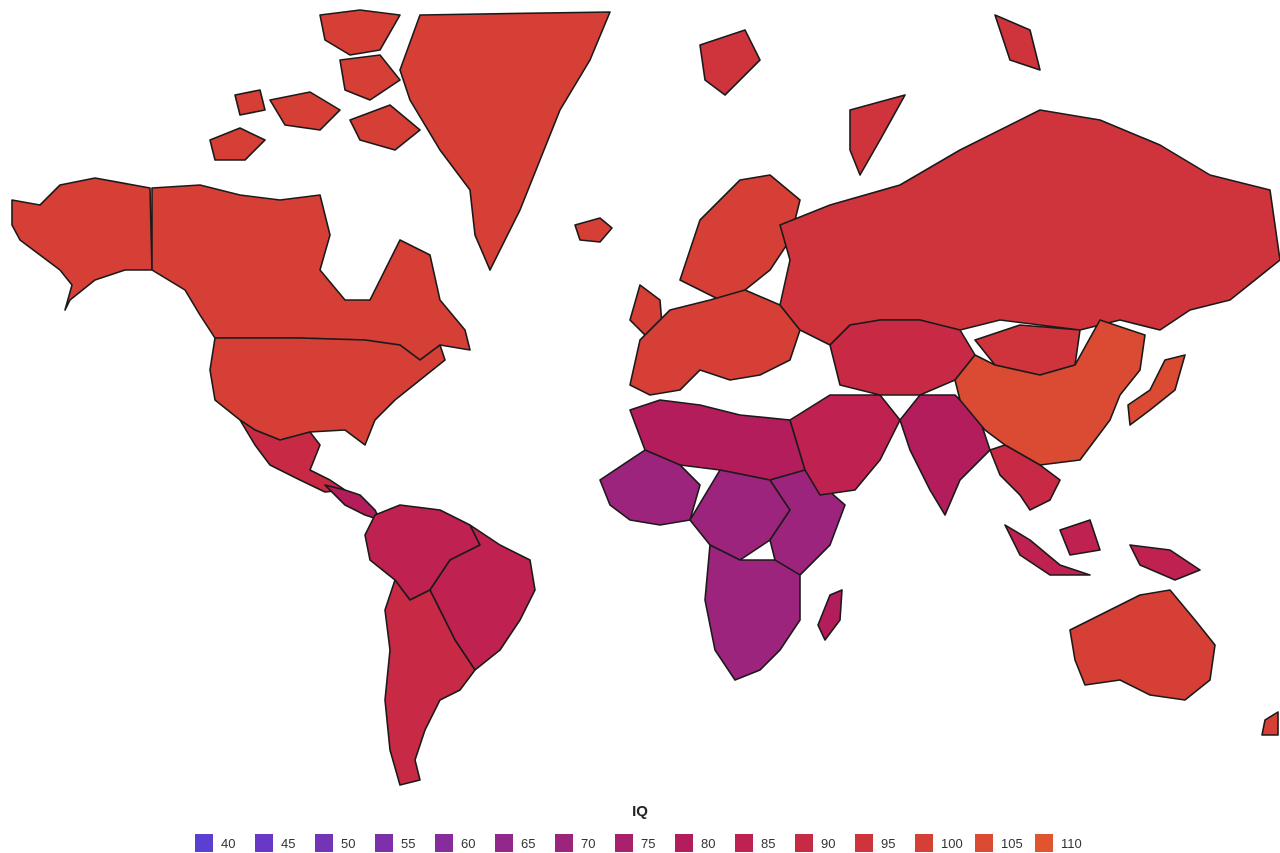 The width and height of the screenshot is (1280, 853). What do you see at coordinates (82, 244) in the screenshot?
I see `region-alaska` at bounding box center [82, 244].